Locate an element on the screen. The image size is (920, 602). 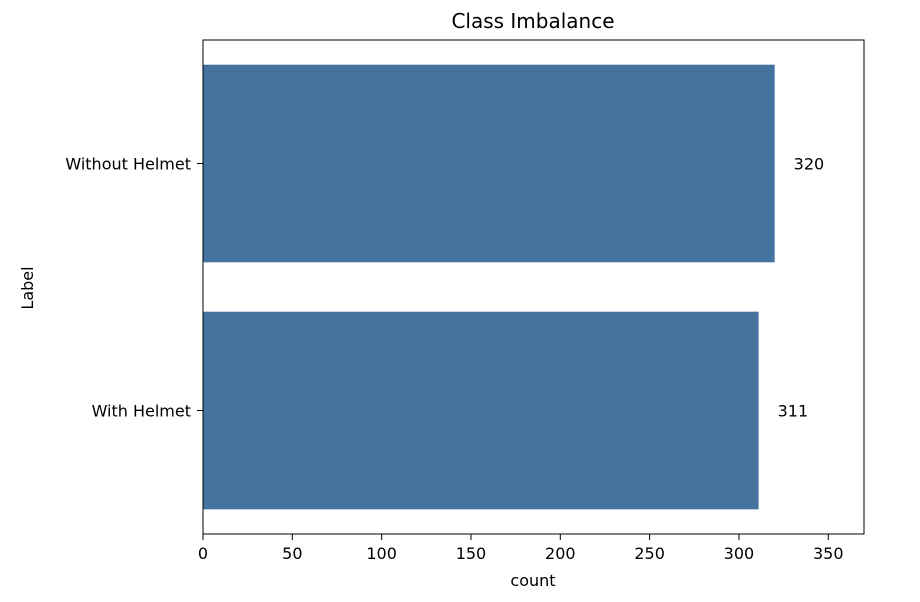
x-tick-label-7: 350 is located at coordinates (828, 553).